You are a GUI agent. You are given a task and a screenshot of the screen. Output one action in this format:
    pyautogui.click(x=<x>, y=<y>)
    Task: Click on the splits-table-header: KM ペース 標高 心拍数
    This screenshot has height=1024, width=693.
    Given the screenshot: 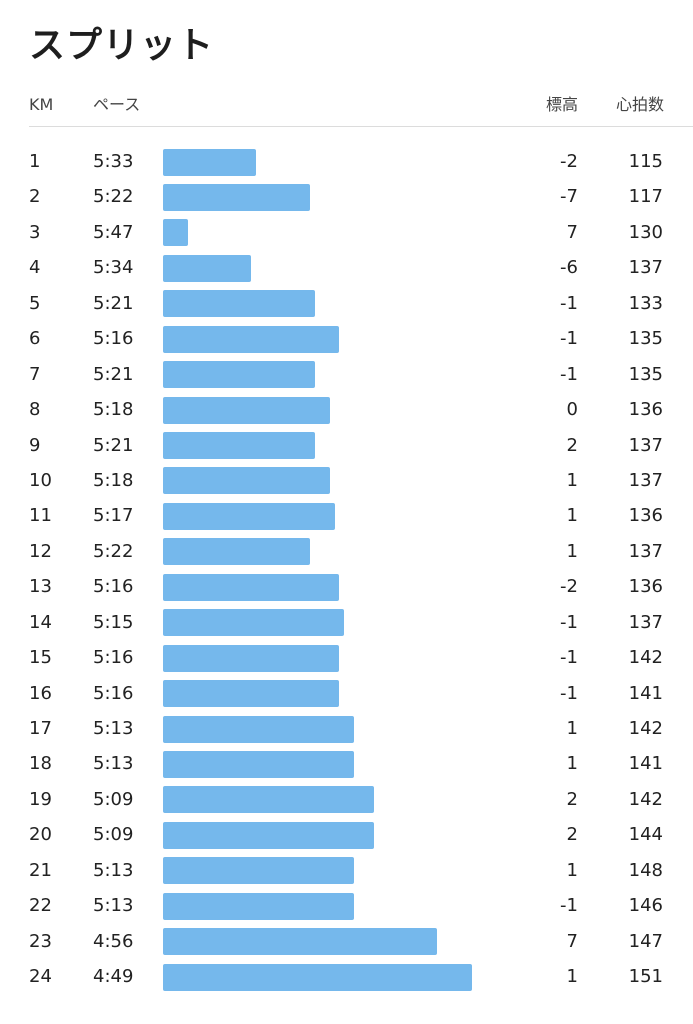 What is the action you would take?
    pyautogui.click(x=346, y=105)
    